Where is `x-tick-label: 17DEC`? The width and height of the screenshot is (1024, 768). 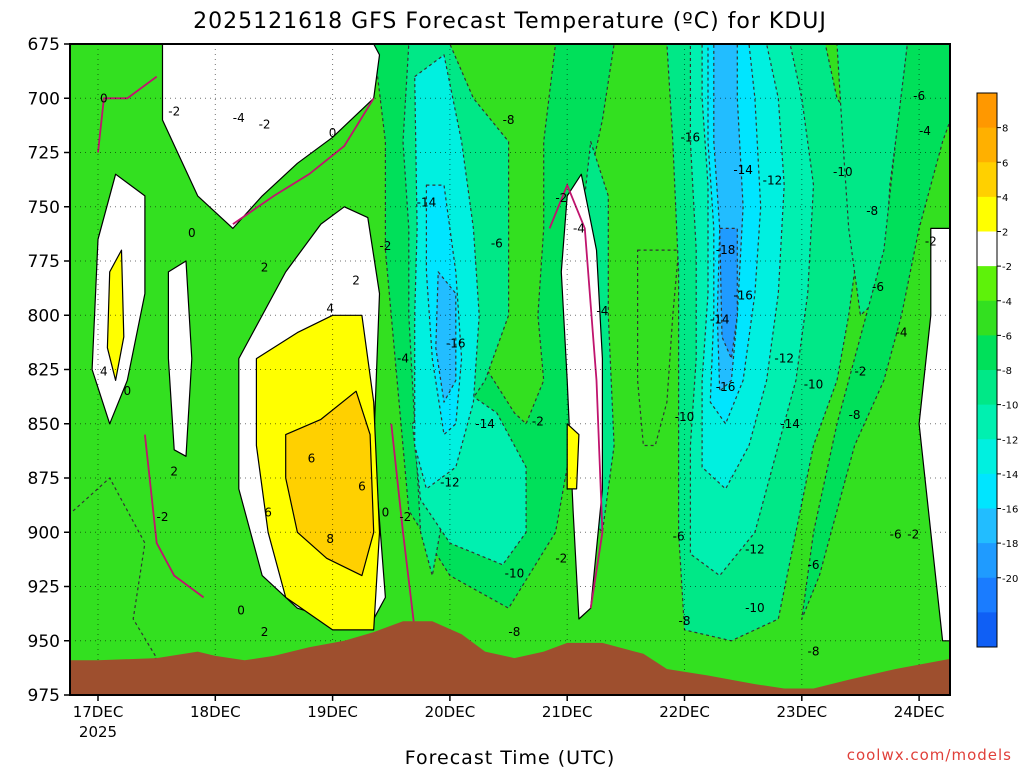 x-tick-label: 17DEC is located at coordinates (98, 712).